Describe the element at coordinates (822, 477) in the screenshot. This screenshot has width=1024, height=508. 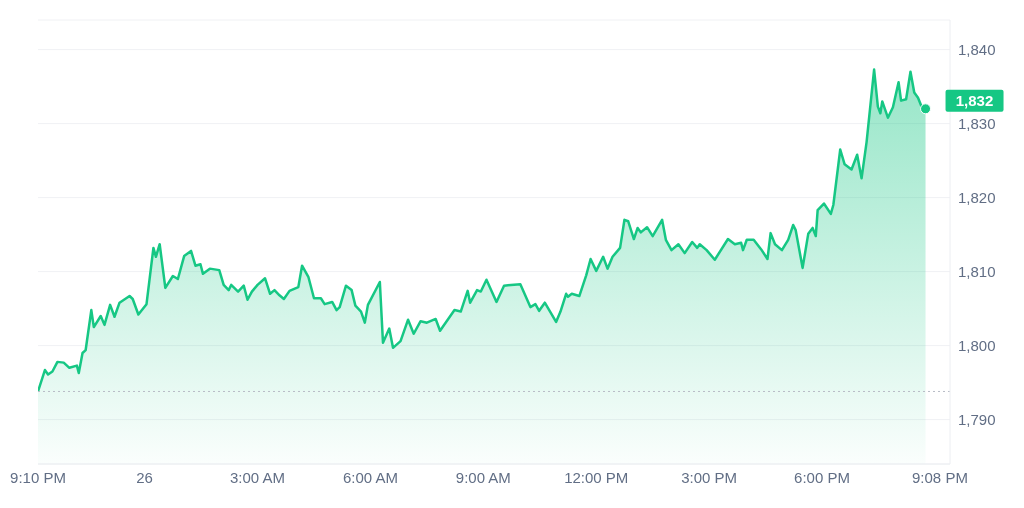
I see `x-tick-label: 6:00 PM` at that location.